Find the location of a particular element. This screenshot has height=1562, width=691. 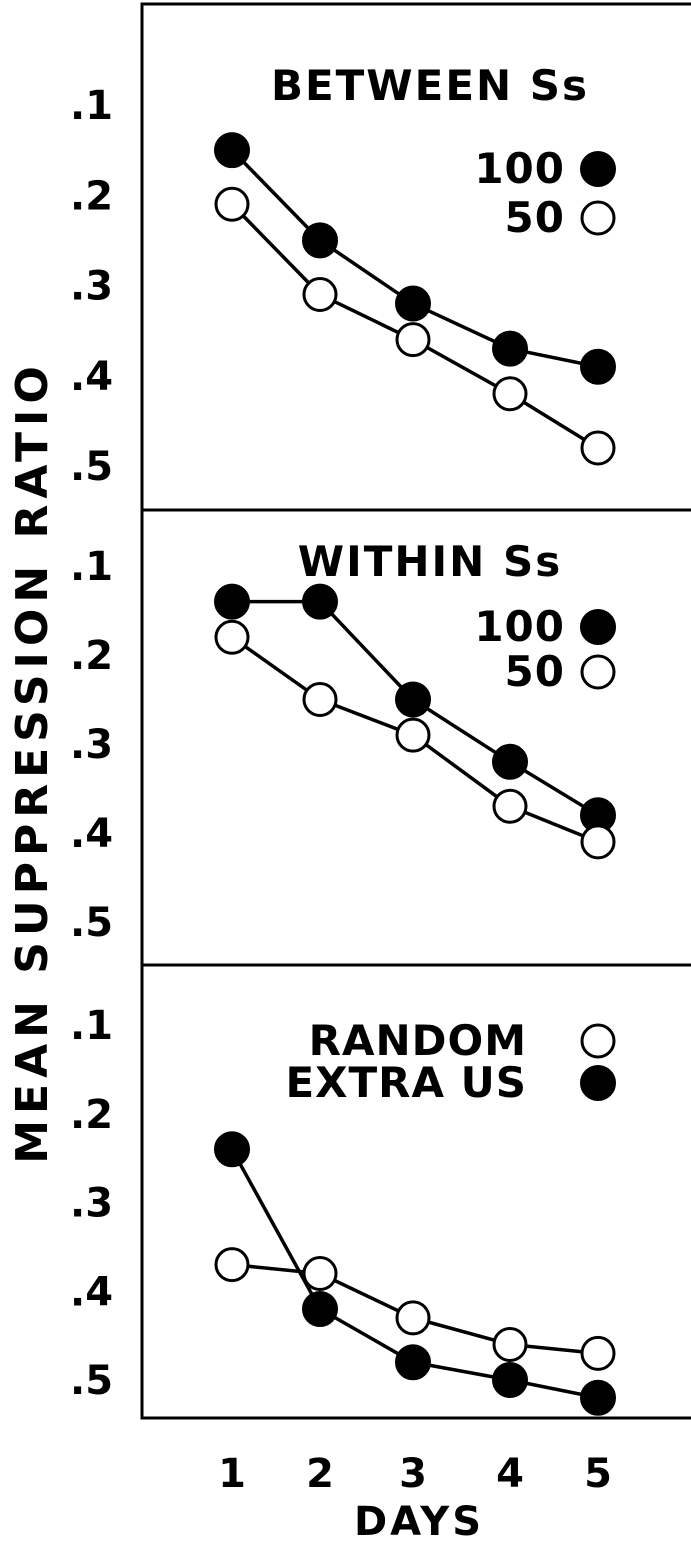

x-axis-title-group: DAYS is located at coordinates (419, 1522).